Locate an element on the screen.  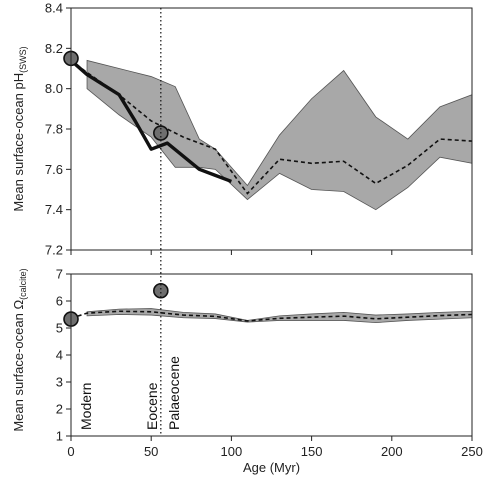
y-tick-label: 8.2 is located at coordinates (54, 48).